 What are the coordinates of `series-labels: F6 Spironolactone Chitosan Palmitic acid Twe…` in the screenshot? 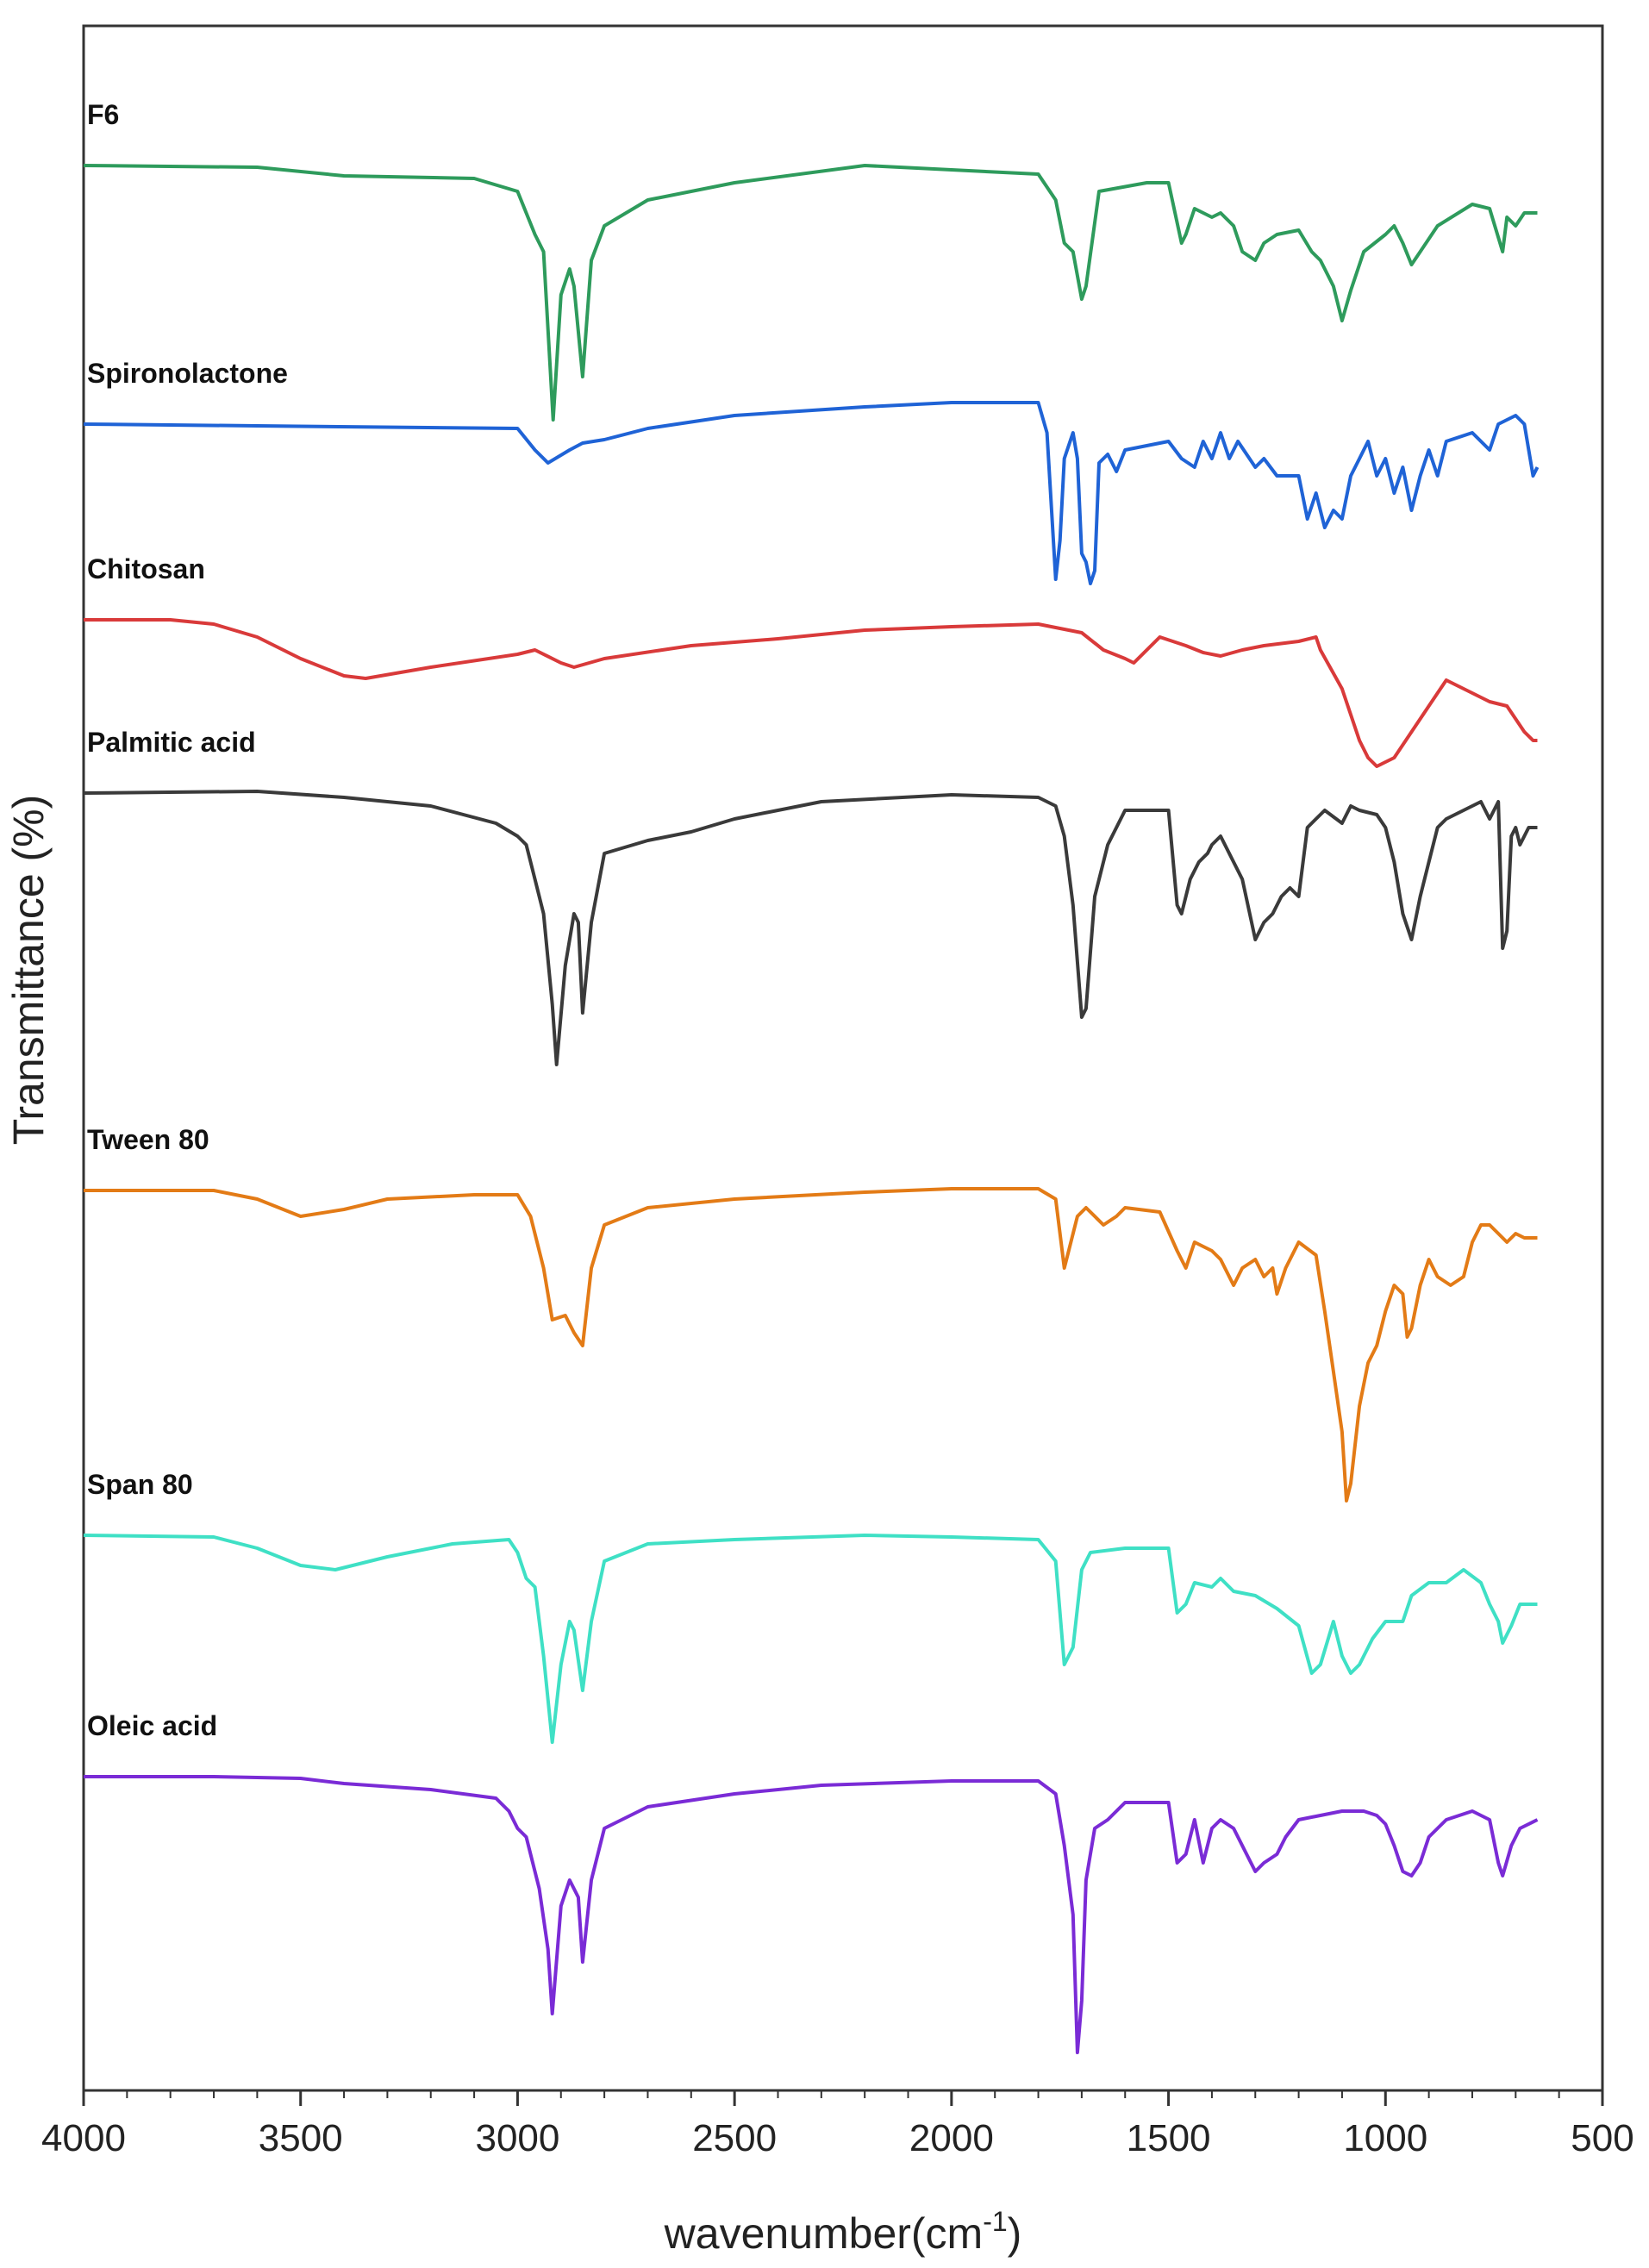 It's located at (187, 920).